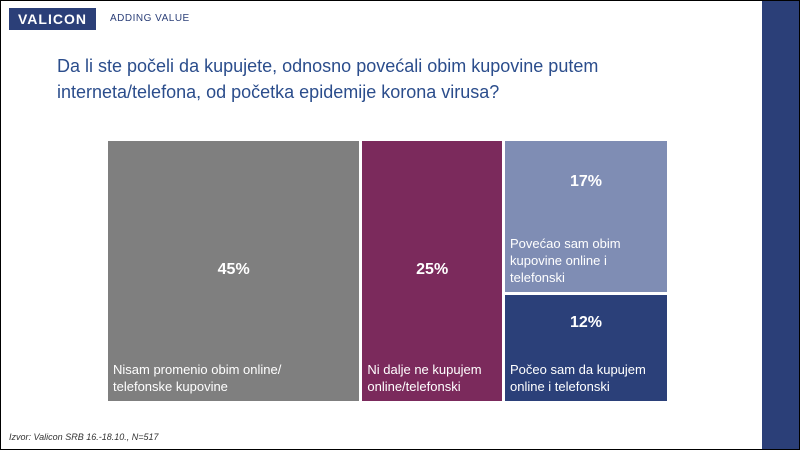  What do you see at coordinates (84, 437) in the screenshot?
I see `source-note: Izvor: Valicon SRB 16.-18.10., N=517` at bounding box center [84, 437].